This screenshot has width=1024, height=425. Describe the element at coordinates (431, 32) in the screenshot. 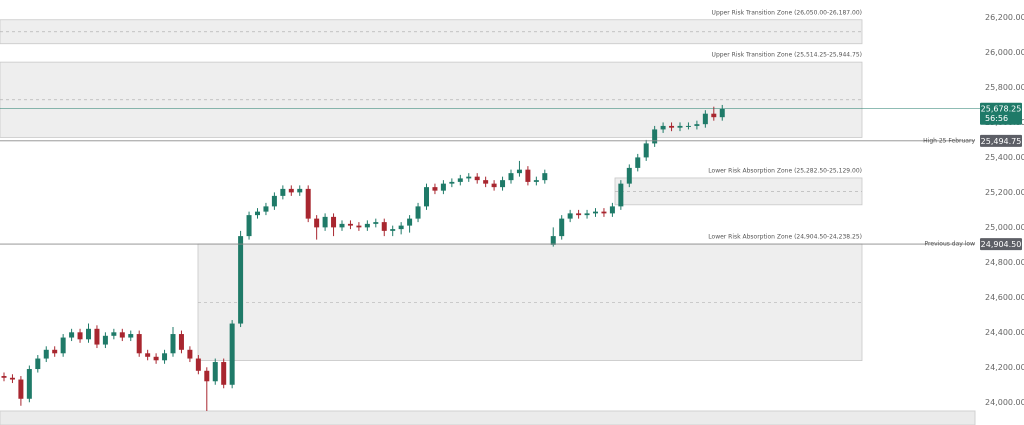

I see `zone` at that location.